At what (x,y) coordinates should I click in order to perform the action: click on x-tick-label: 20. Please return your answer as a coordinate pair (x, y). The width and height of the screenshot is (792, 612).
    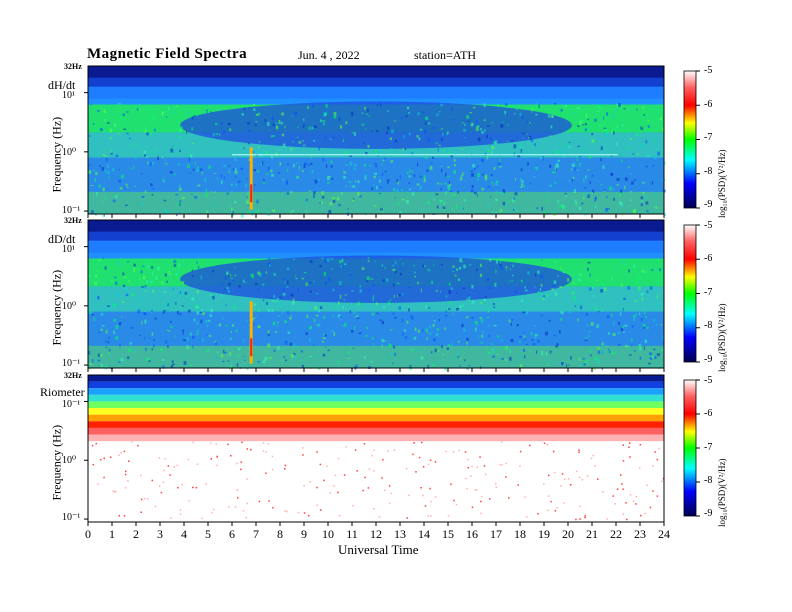
    Looking at the image, I should click on (568, 534).